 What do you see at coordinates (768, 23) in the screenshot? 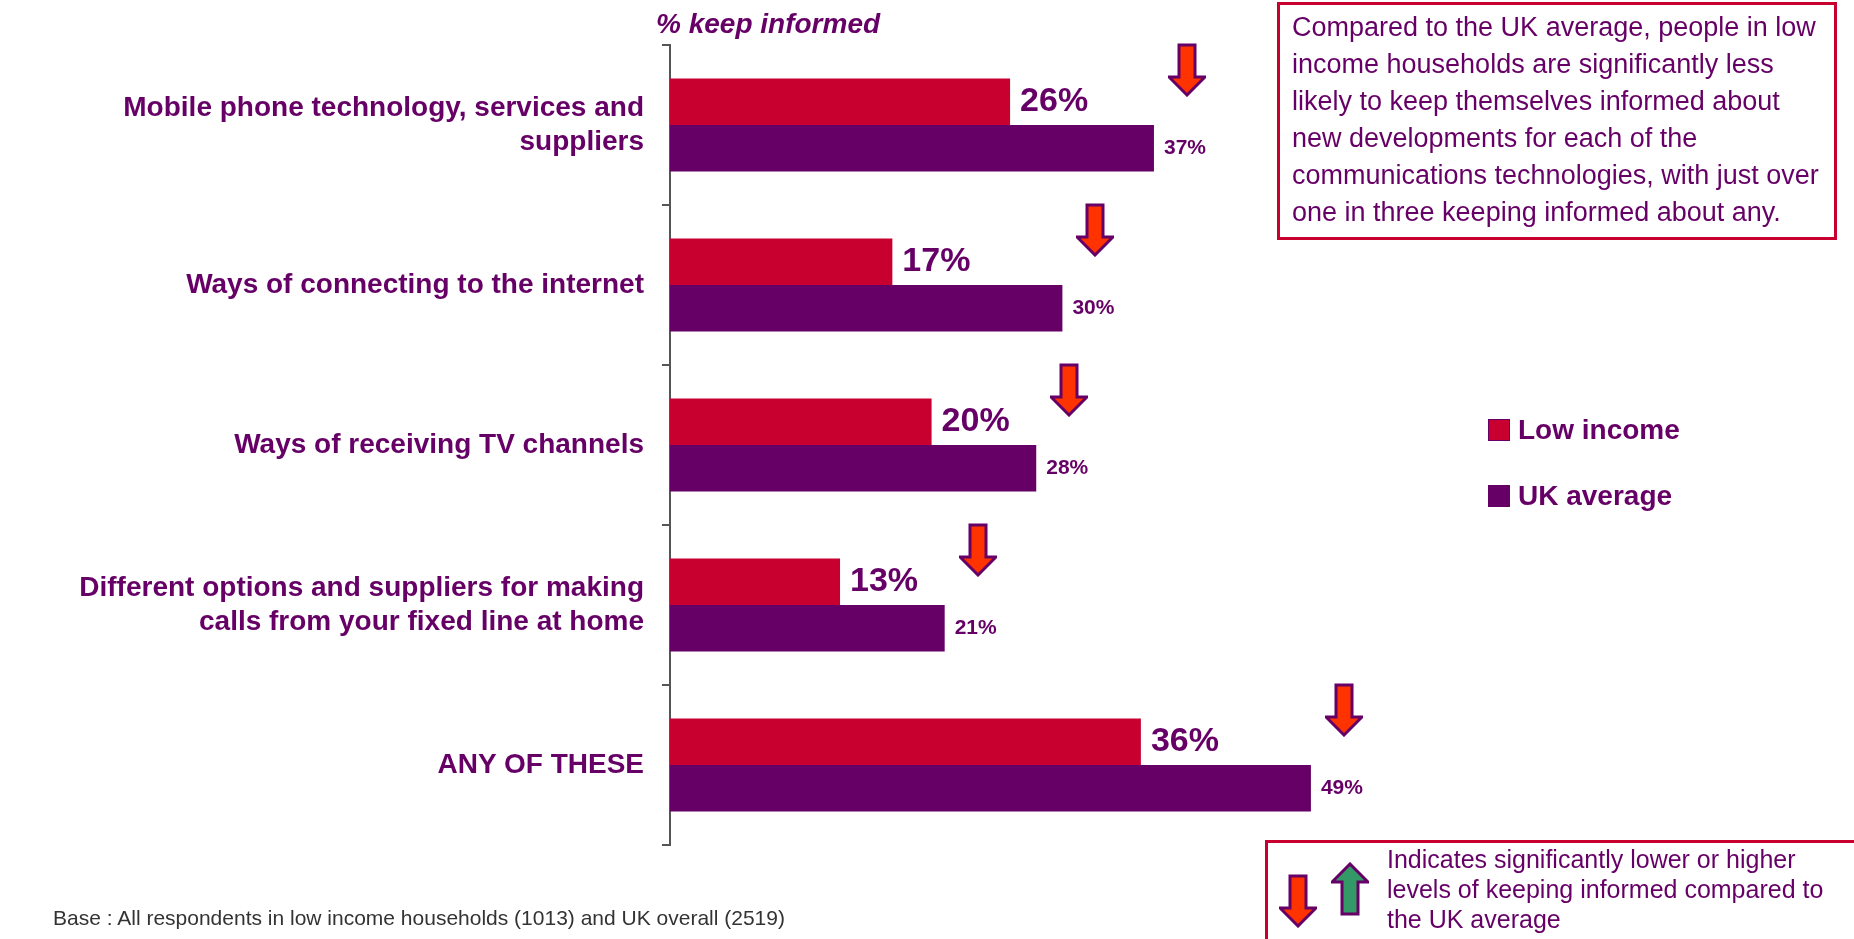
I see `chart-title: % keep informed` at bounding box center [768, 23].